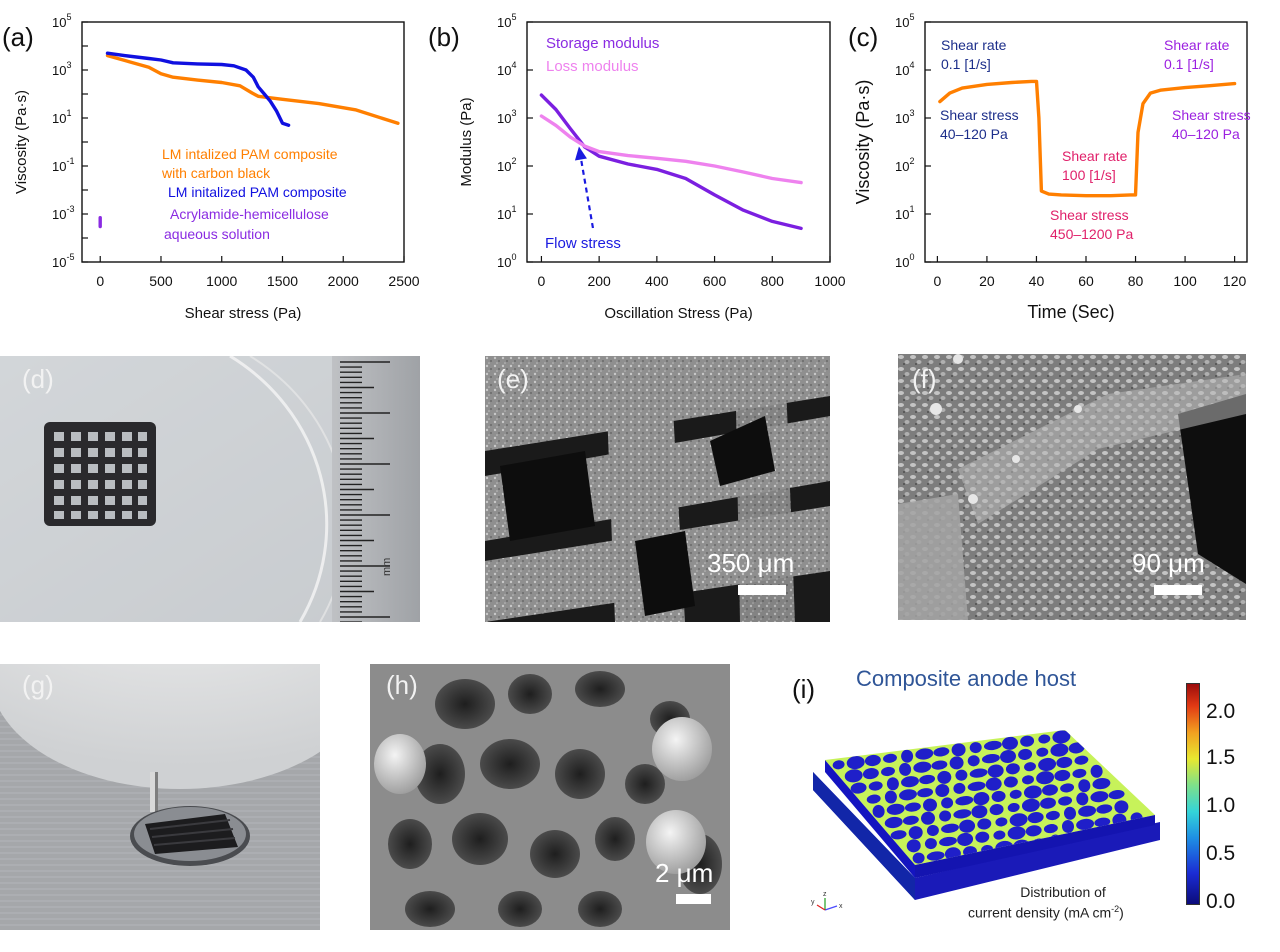  I want to click on chart-c-ytick-label: 10⁰, so click(904, 261).